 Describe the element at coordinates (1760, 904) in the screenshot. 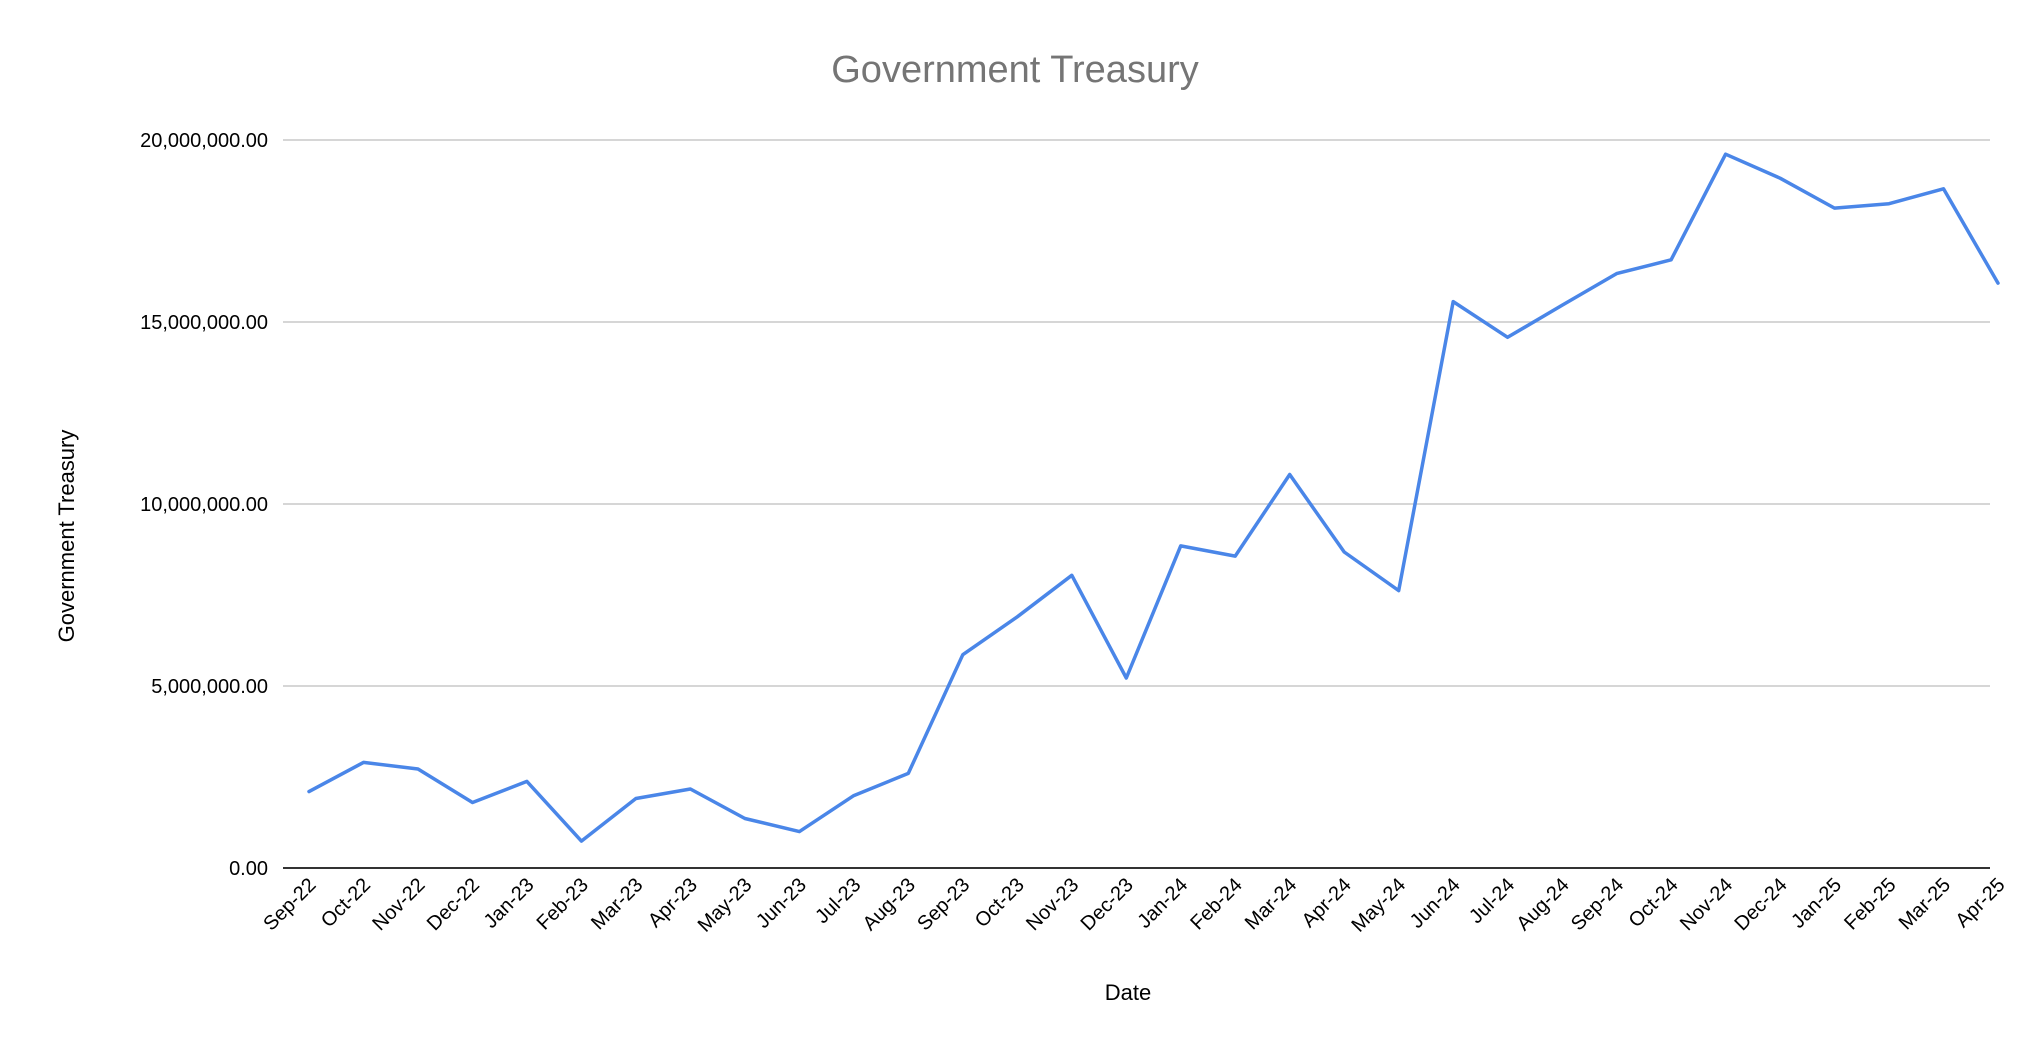

I see `x-tick-label: Dec-24` at that location.